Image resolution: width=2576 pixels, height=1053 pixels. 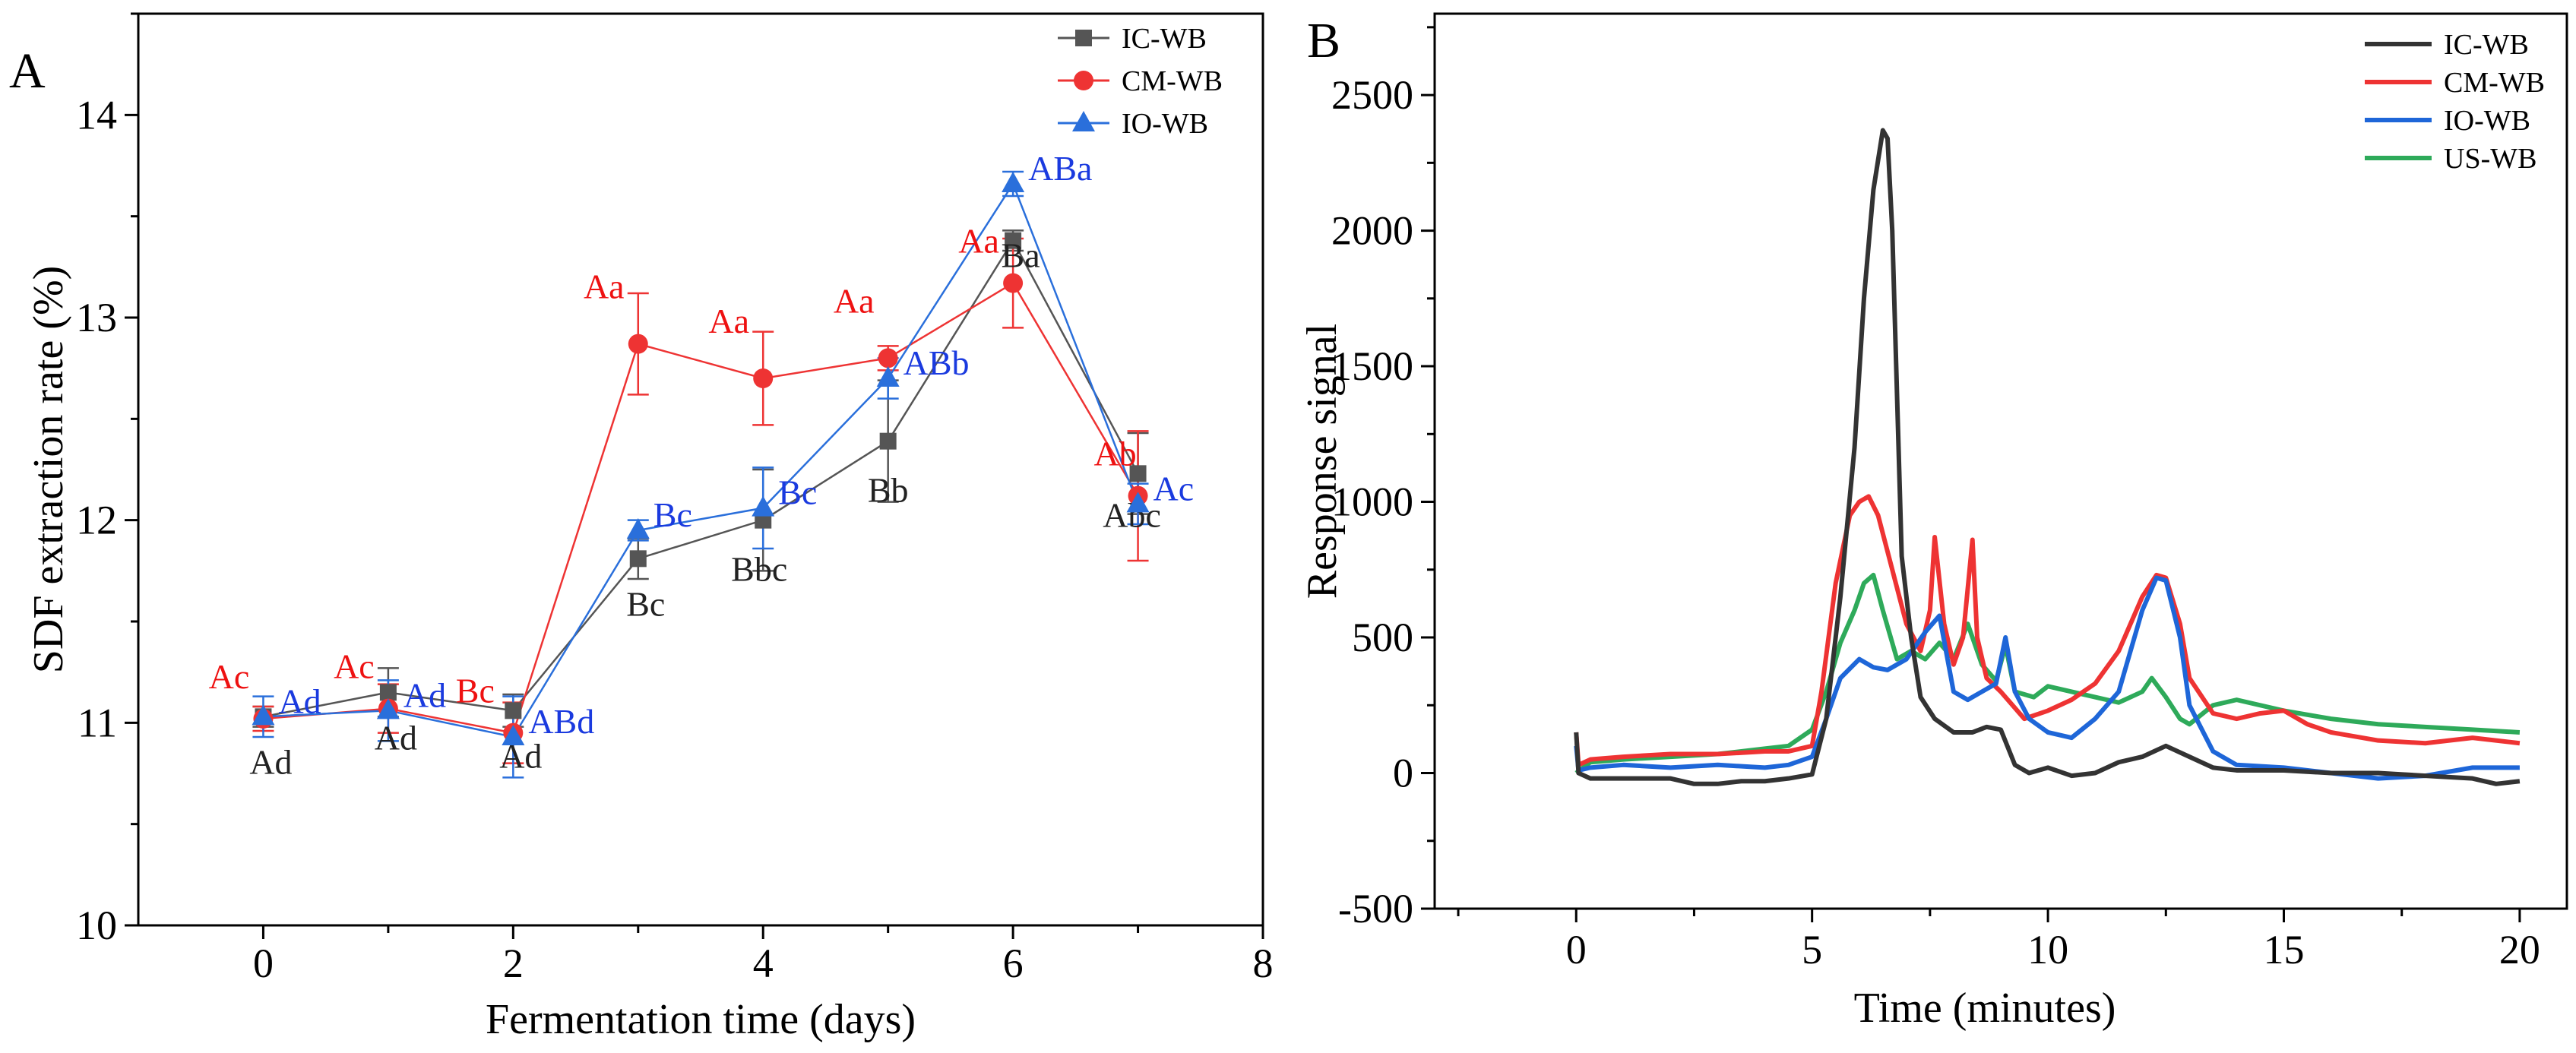 What do you see at coordinates (1985, 1008) in the screenshot?
I see `x-axis-title-b: Time (minutes)` at bounding box center [1985, 1008].